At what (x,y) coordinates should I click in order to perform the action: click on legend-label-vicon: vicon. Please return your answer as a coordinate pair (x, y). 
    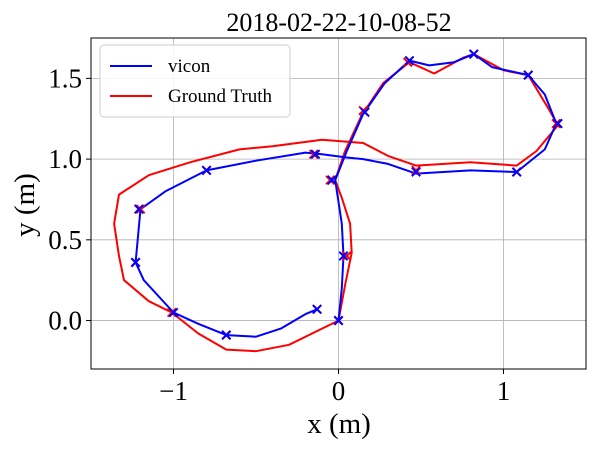
    Looking at the image, I should click on (189, 66).